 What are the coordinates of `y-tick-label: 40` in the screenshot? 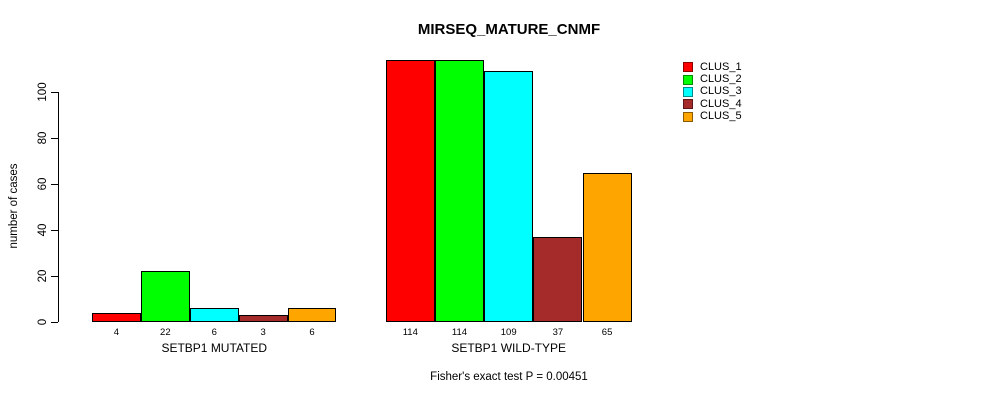 It's located at (43, 230).